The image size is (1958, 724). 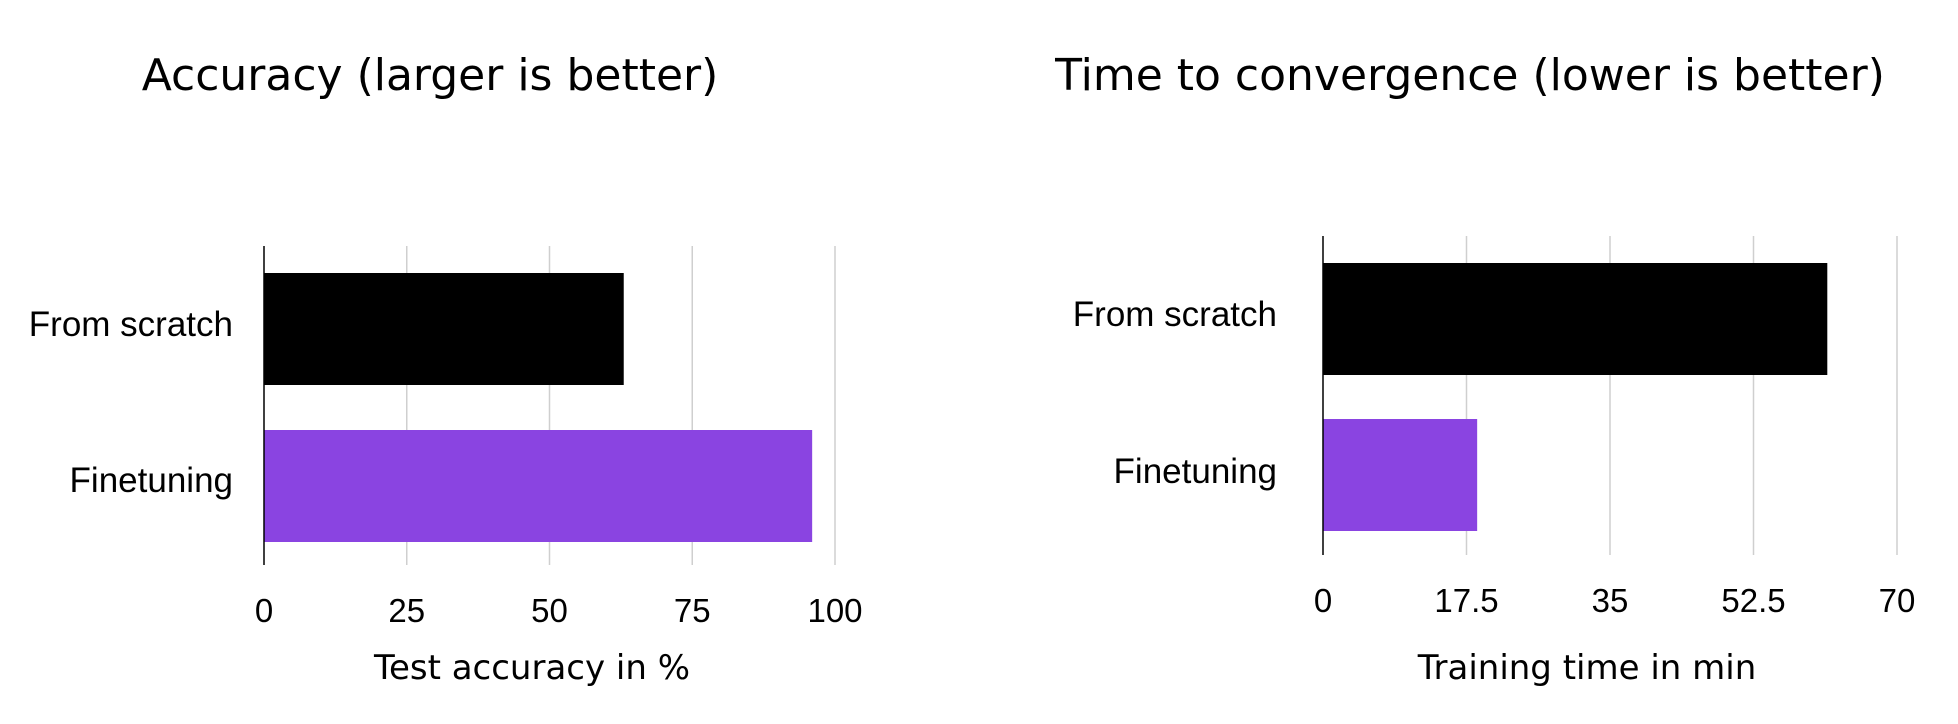 What do you see at coordinates (1195, 471) in the screenshot?
I see `convergence-category-finetuning: Finetuning` at bounding box center [1195, 471].